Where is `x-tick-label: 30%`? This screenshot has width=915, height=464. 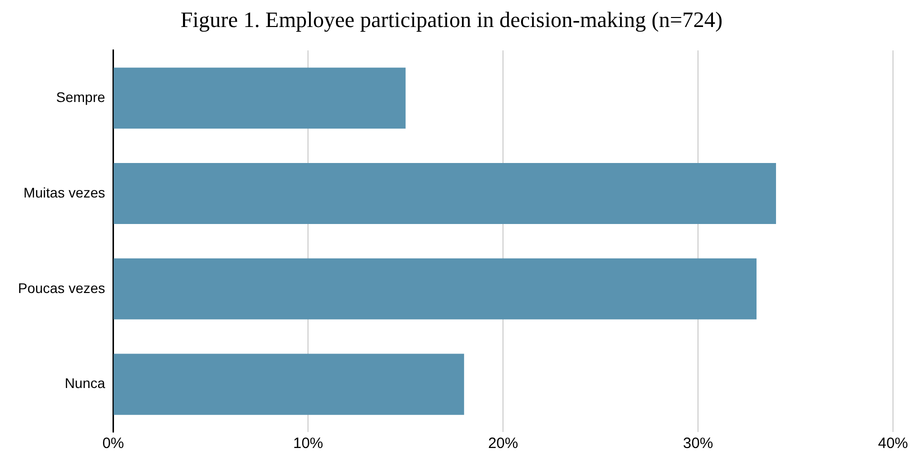 x-tick-label: 30% is located at coordinates (698, 443).